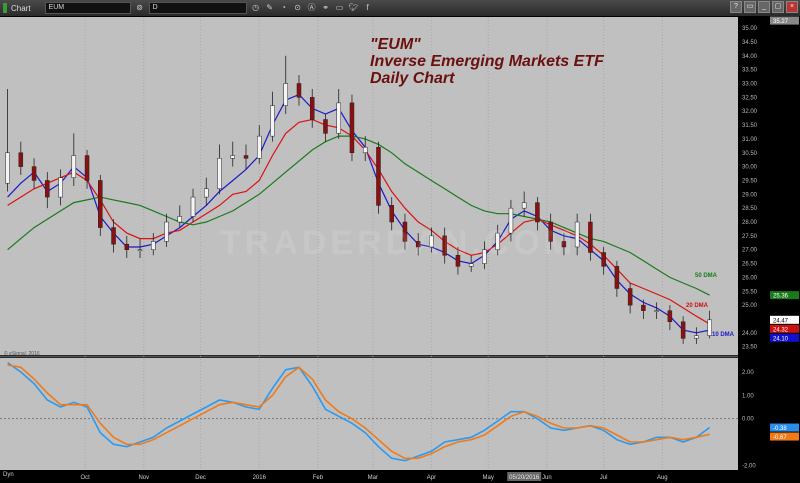 Image resolution: width=800 pixels, height=483 pixels. Describe the element at coordinates (750, 306) in the screenshot. I see `y-tick-label: 25.00` at that location.